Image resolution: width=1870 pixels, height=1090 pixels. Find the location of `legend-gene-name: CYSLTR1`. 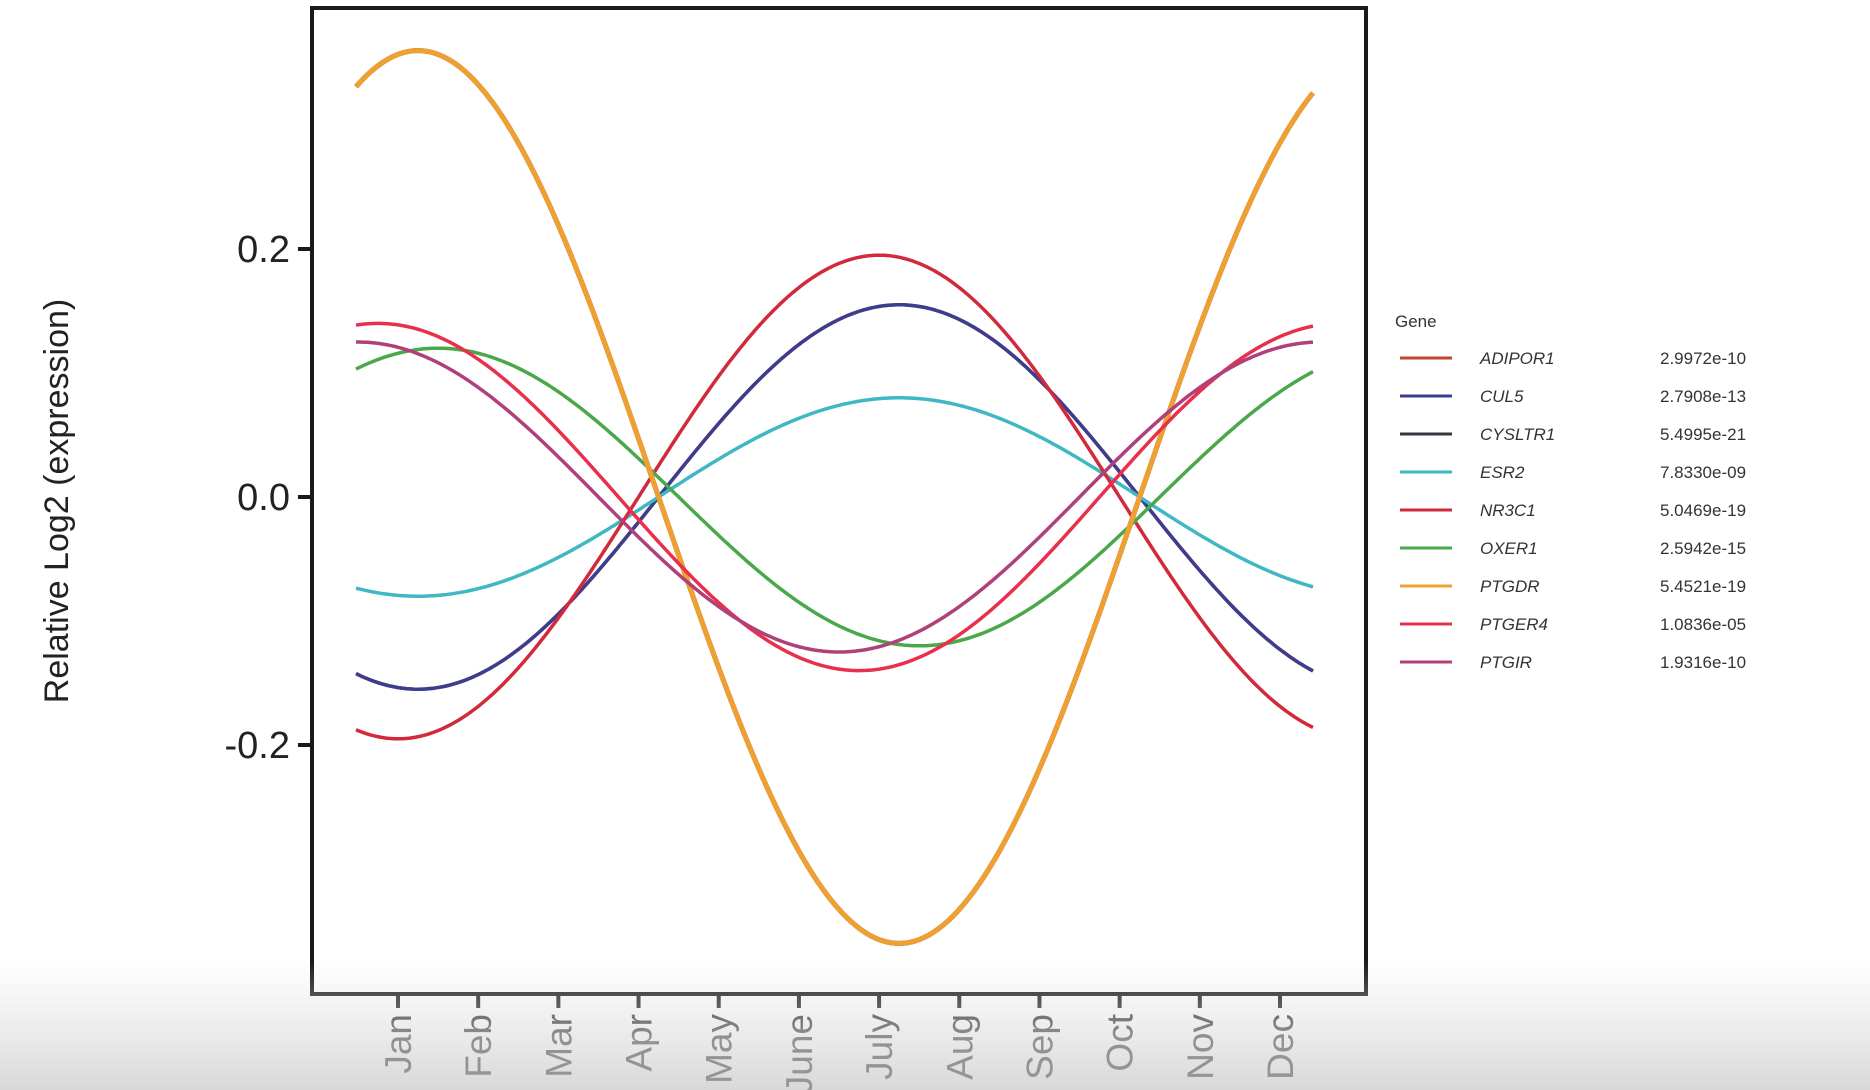

legend-gene-name: CYSLTR1 is located at coordinates (1517, 434).